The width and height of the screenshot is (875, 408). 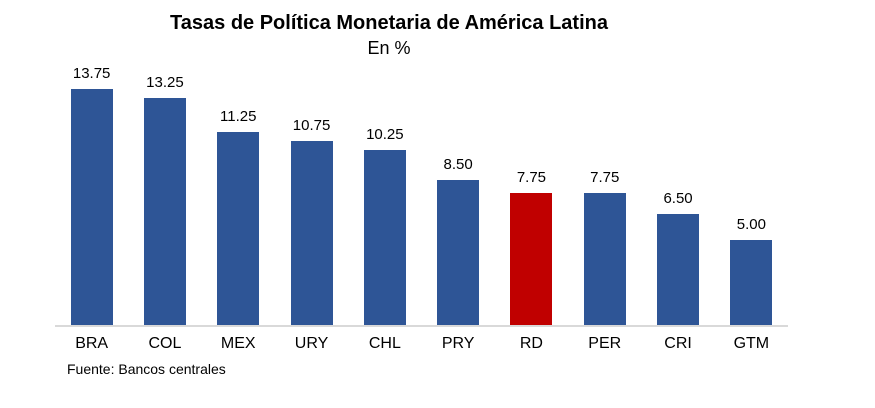 What do you see at coordinates (531, 177) in the screenshot?
I see `bar-value-label-rd: 7.75` at bounding box center [531, 177].